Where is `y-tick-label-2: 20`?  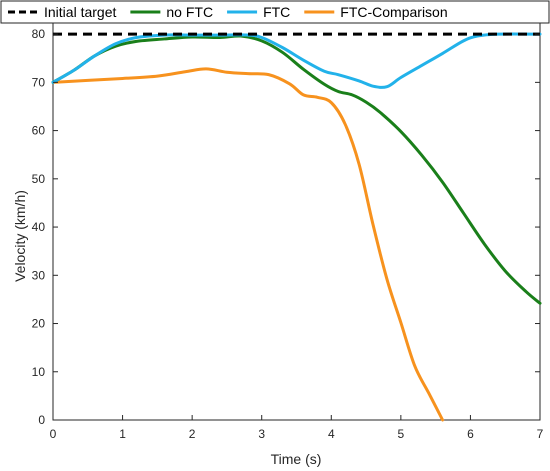
y-tick-label-2: 20 is located at coordinates (39, 324).